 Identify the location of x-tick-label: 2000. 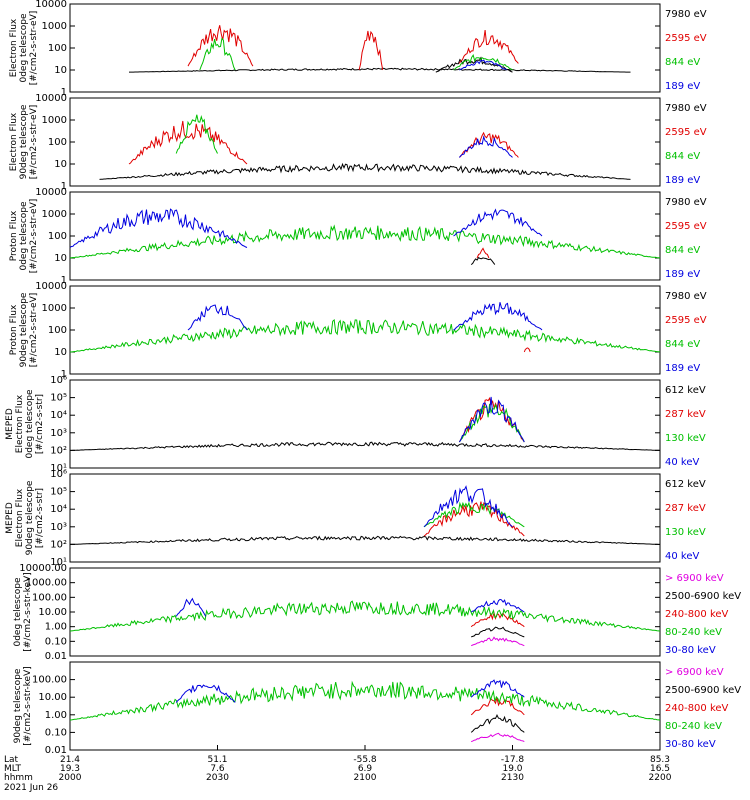
(70, 778).